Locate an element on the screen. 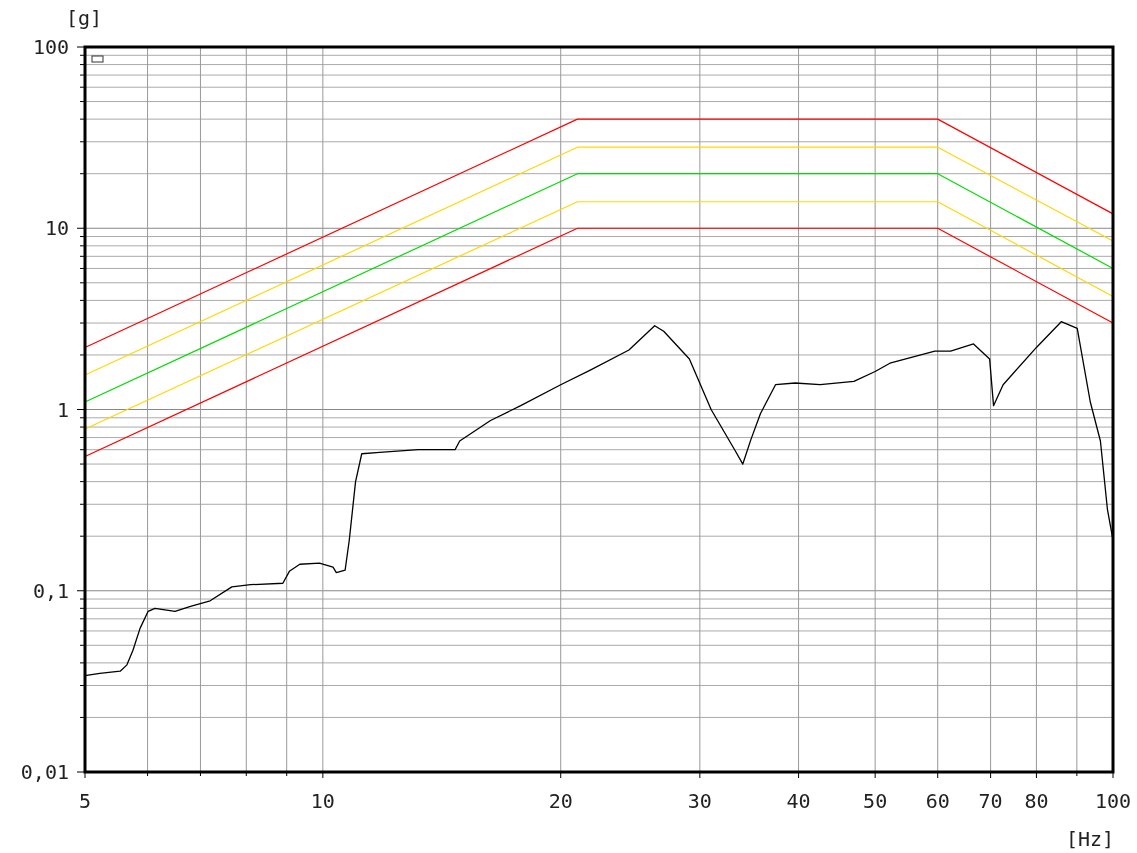  x-tick-label: 5 is located at coordinates (85, 801).